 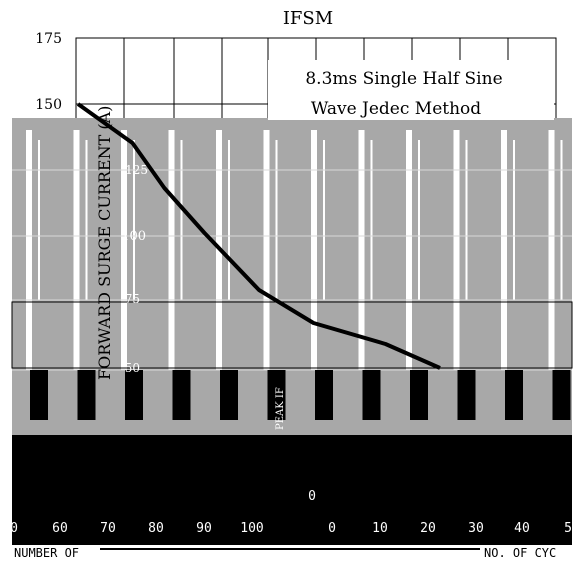 I want to click on y-axis-label: FORWARD SURGE CURRENT (A), so click(x=104, y=243).